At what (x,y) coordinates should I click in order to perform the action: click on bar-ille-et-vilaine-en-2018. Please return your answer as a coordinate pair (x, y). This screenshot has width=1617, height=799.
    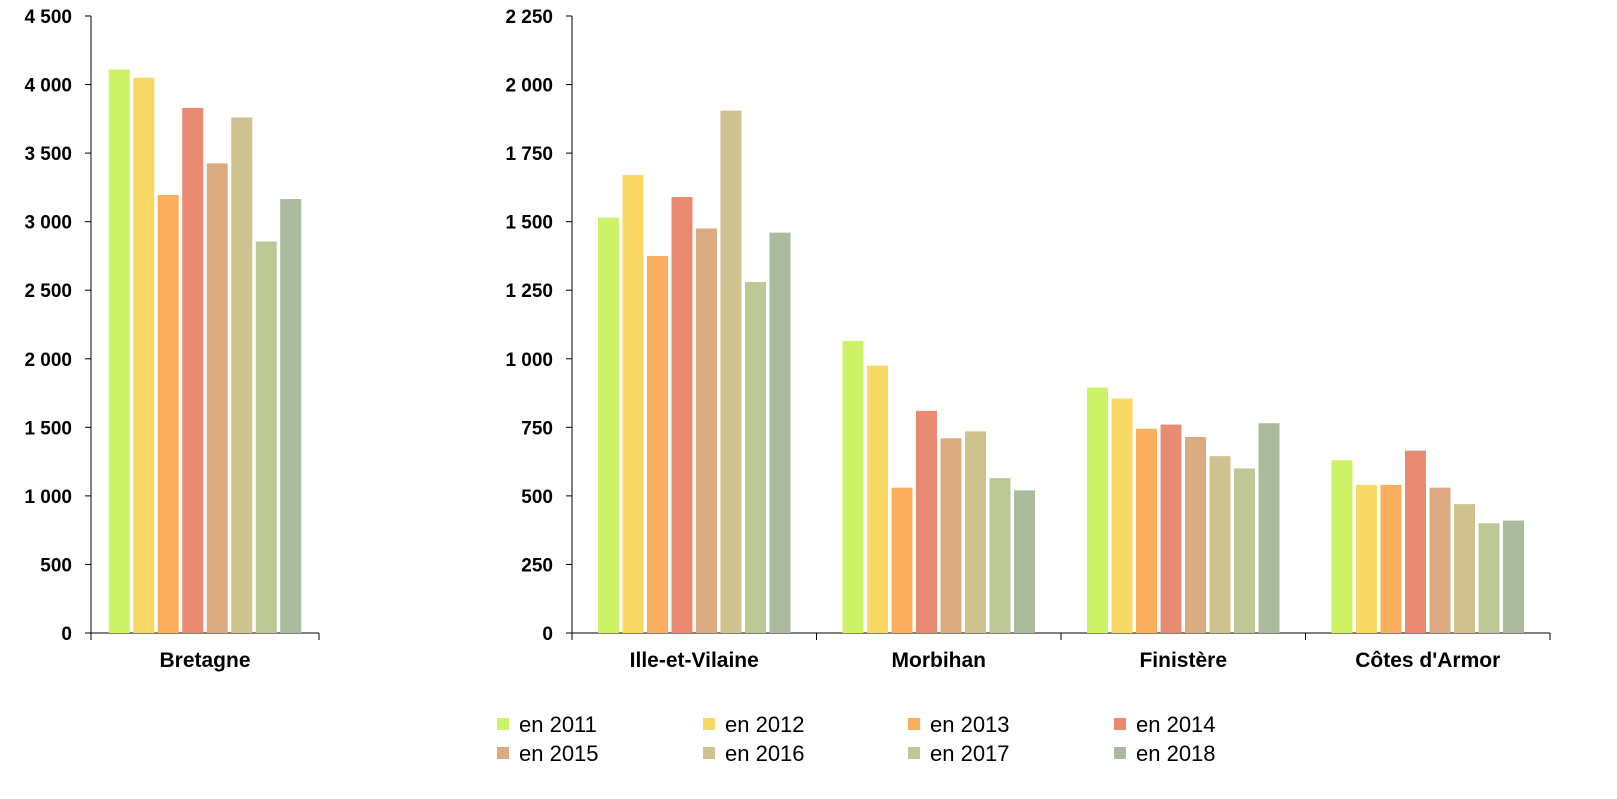
    Looking at the image, I should click on (780, 432).